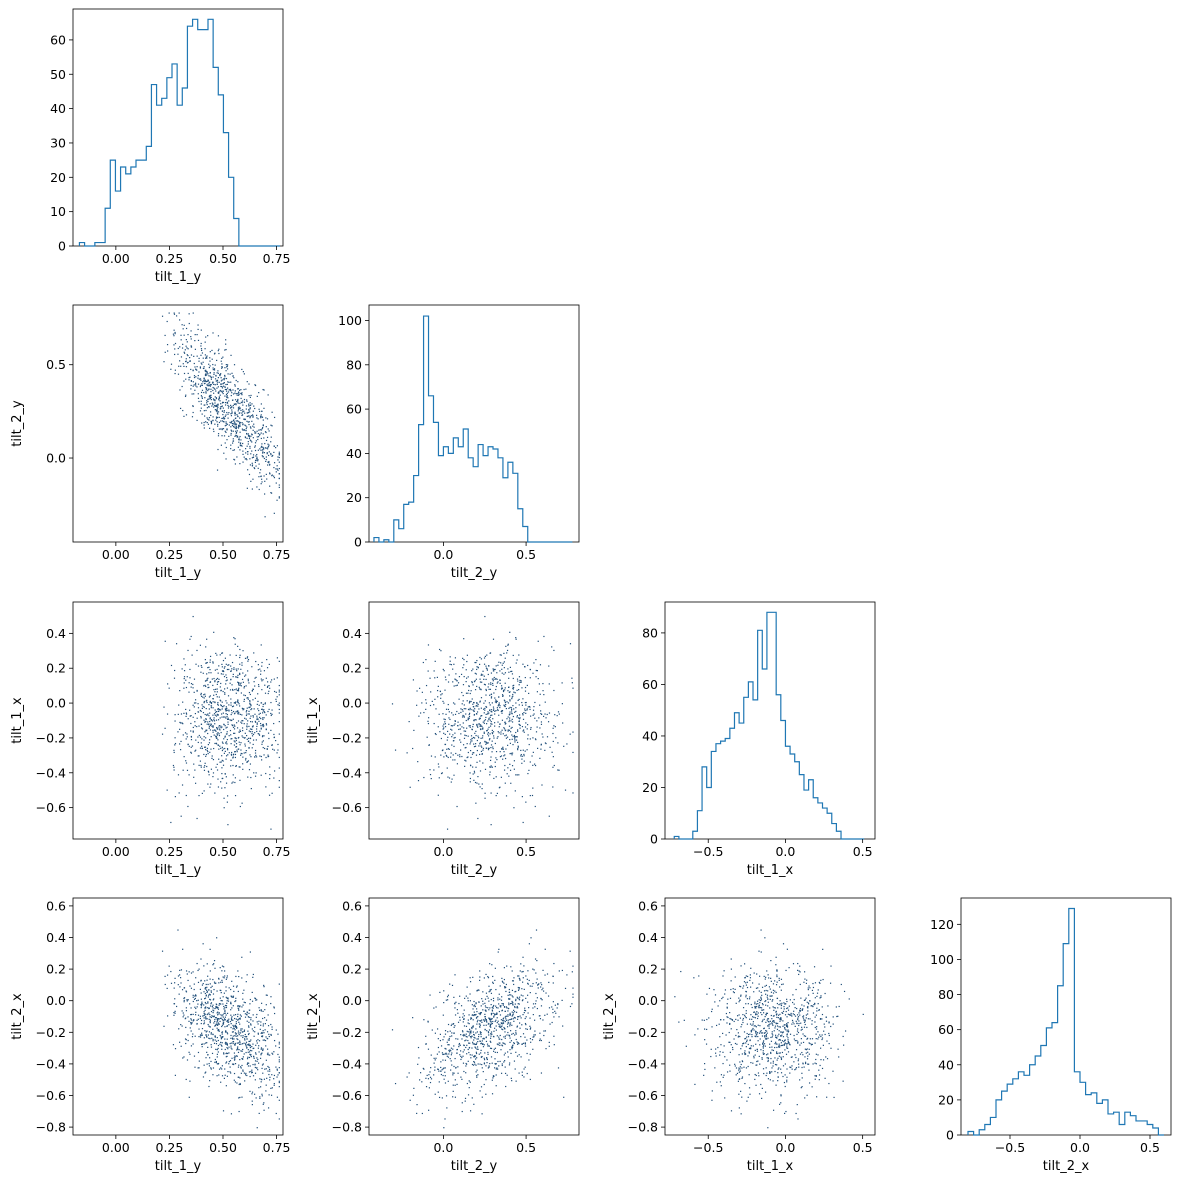  What do you see at coordinates (736, 776) in the screenshot?
I see `hist-tilt-1-x-bin` at bounding box center [736, 776].